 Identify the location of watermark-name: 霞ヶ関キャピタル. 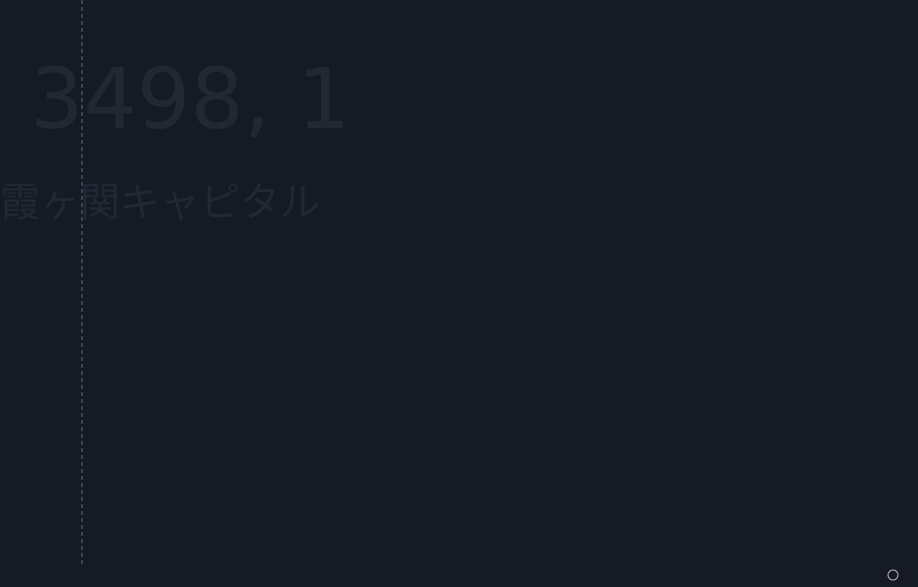
(160, 203).